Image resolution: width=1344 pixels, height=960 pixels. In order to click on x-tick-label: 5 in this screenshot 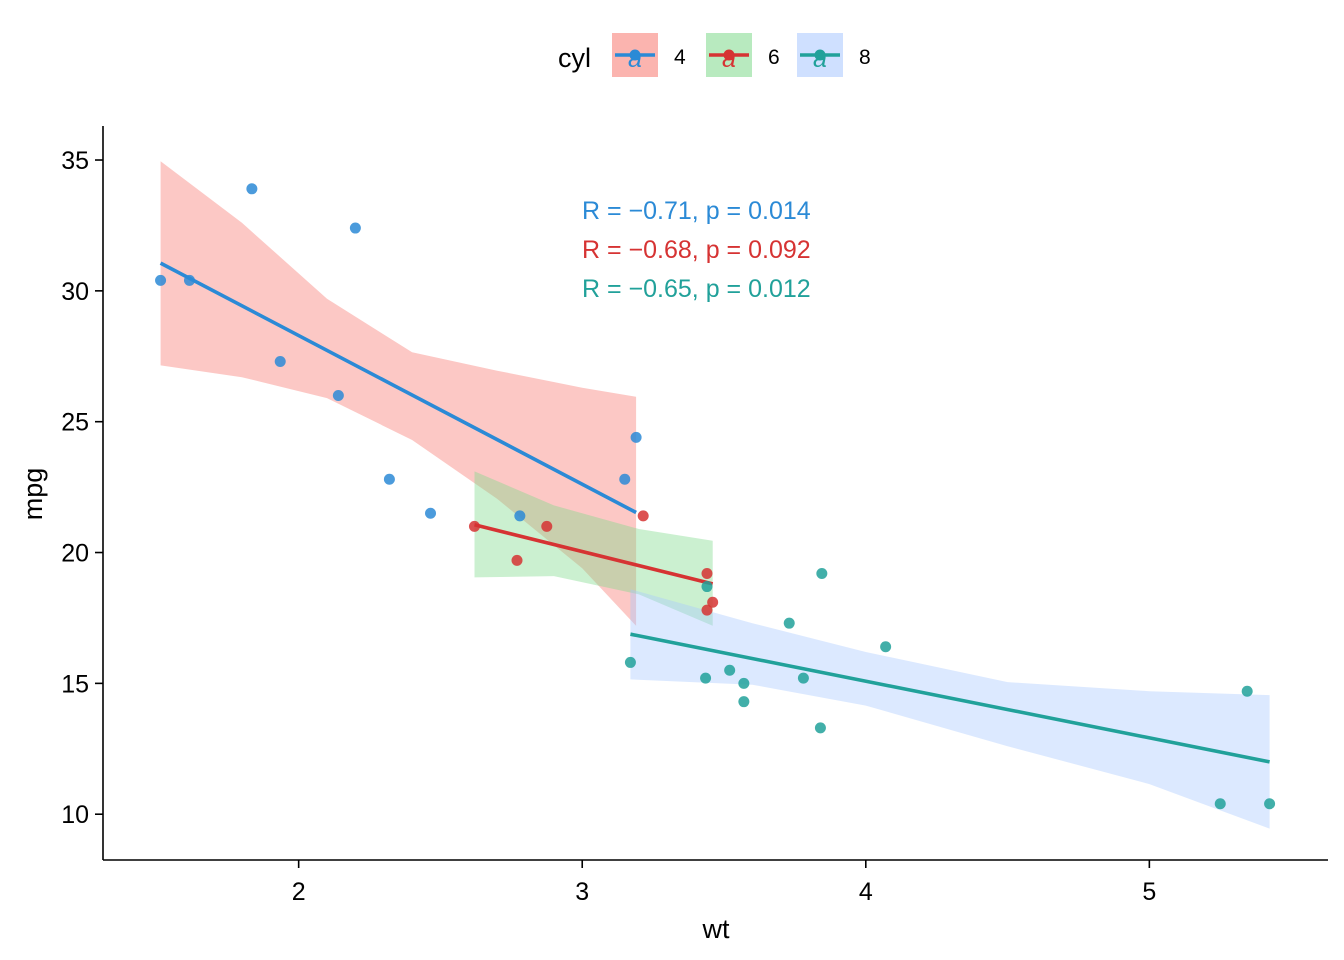, I will do `click(1149, 892)`.